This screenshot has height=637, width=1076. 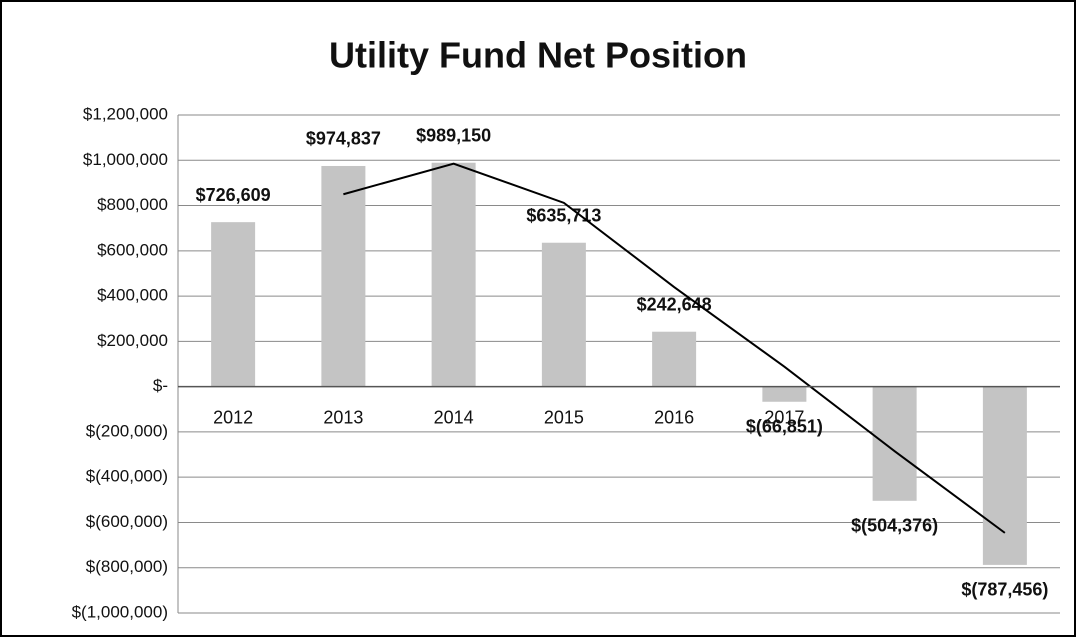 What do you see at coordinates (120, 611) in the screenshot?
I see `y-tick-label: $(1,000,000)` at bounding box center [120, 611].